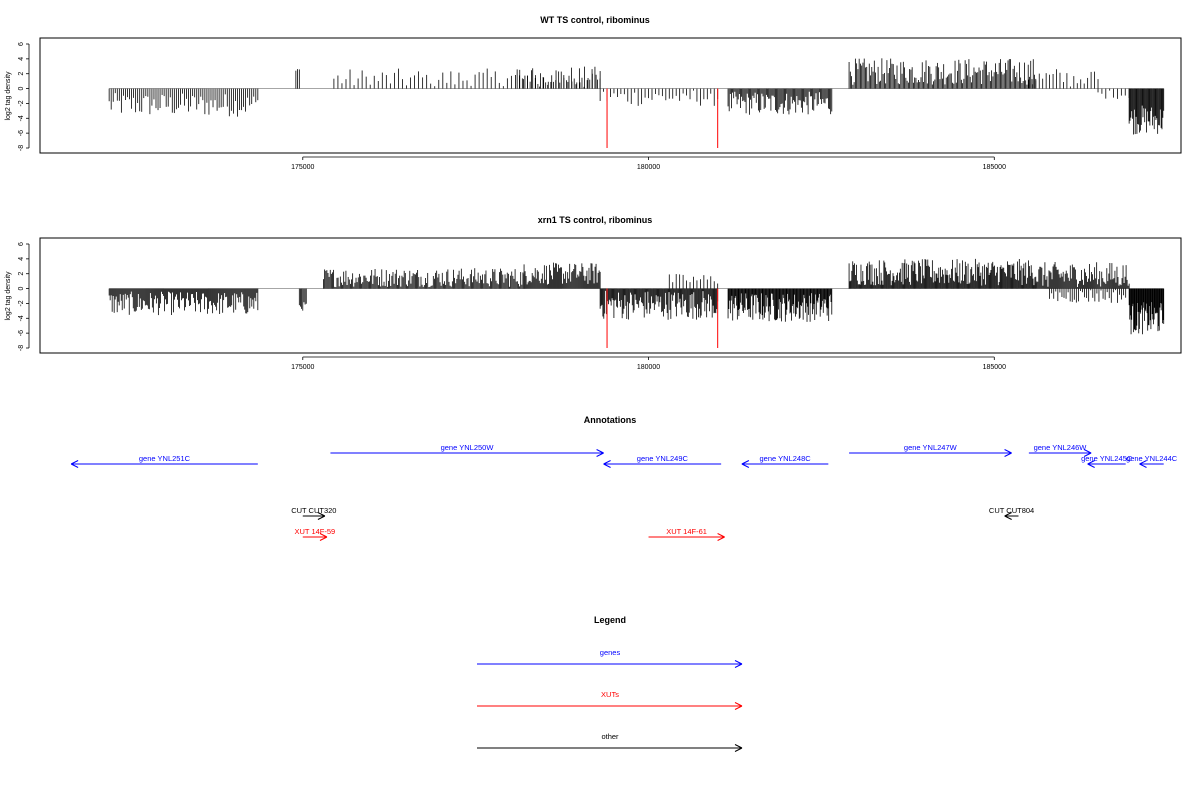  I want to click on annotation-label: gene YNL244C, so click(1152, 458).